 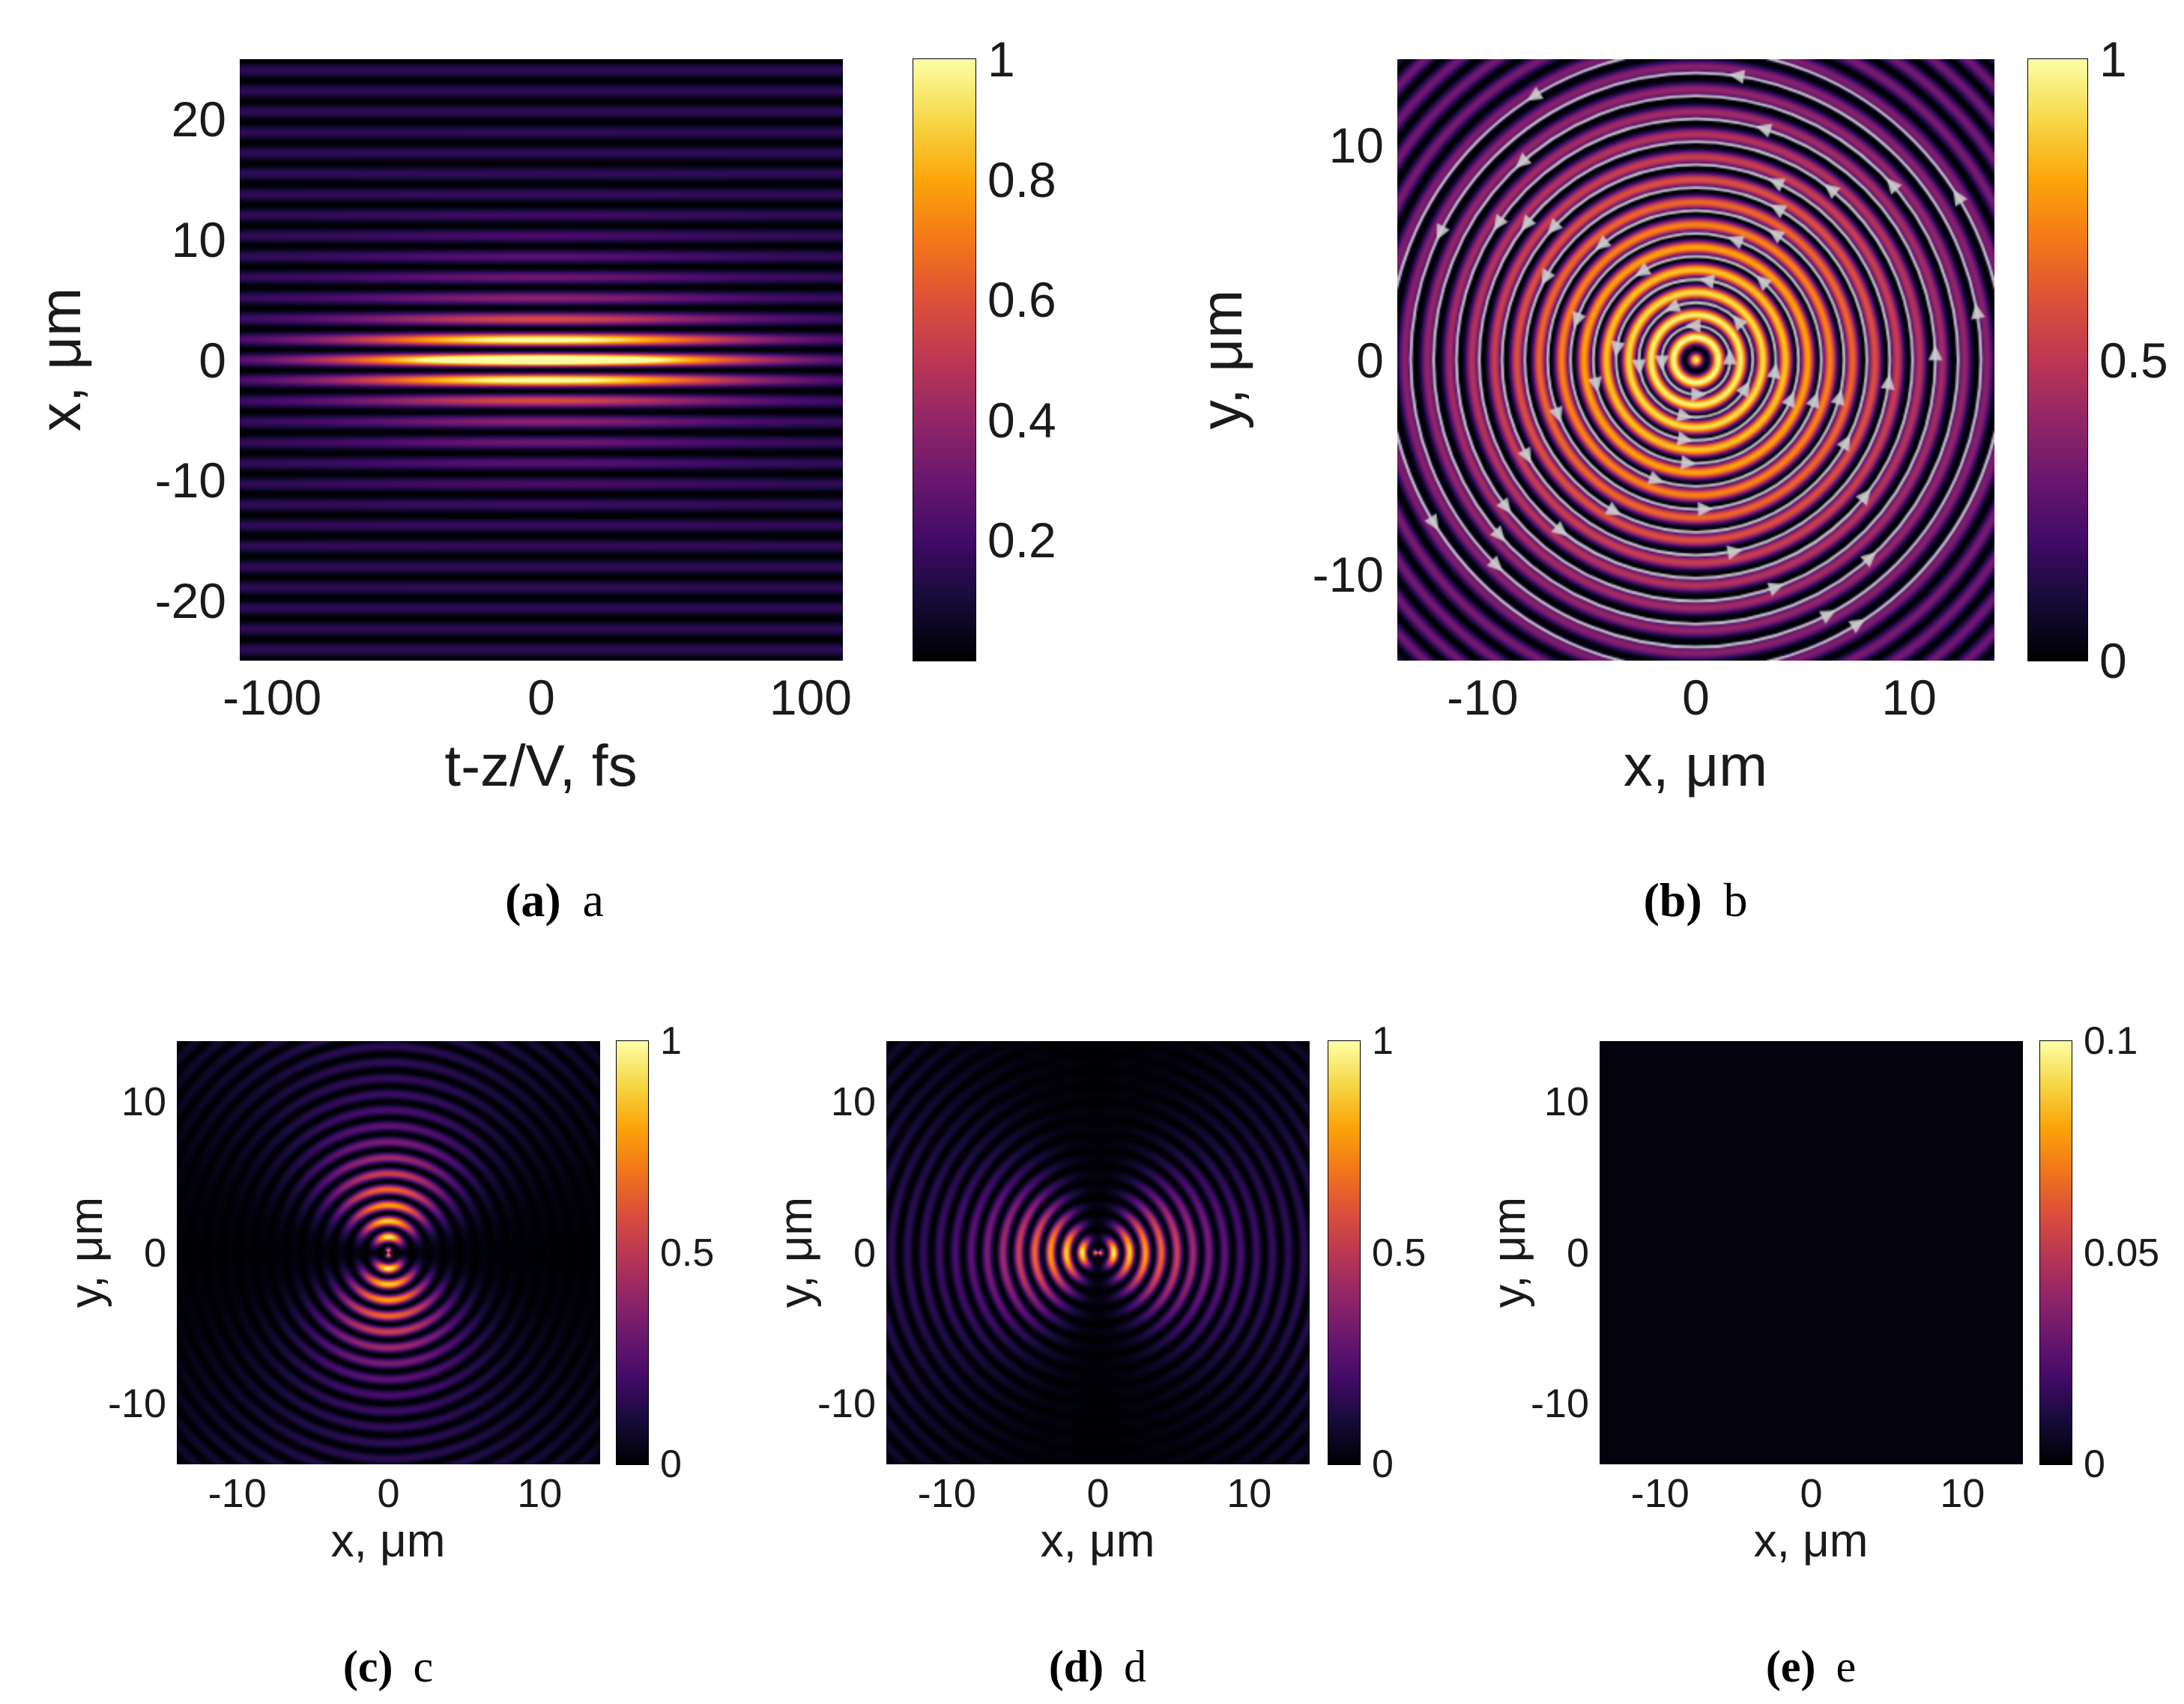 What do you see at coordinates (541, 360) in the screenshot?
I see `heatmap-a` at bounding box center [541, 360].